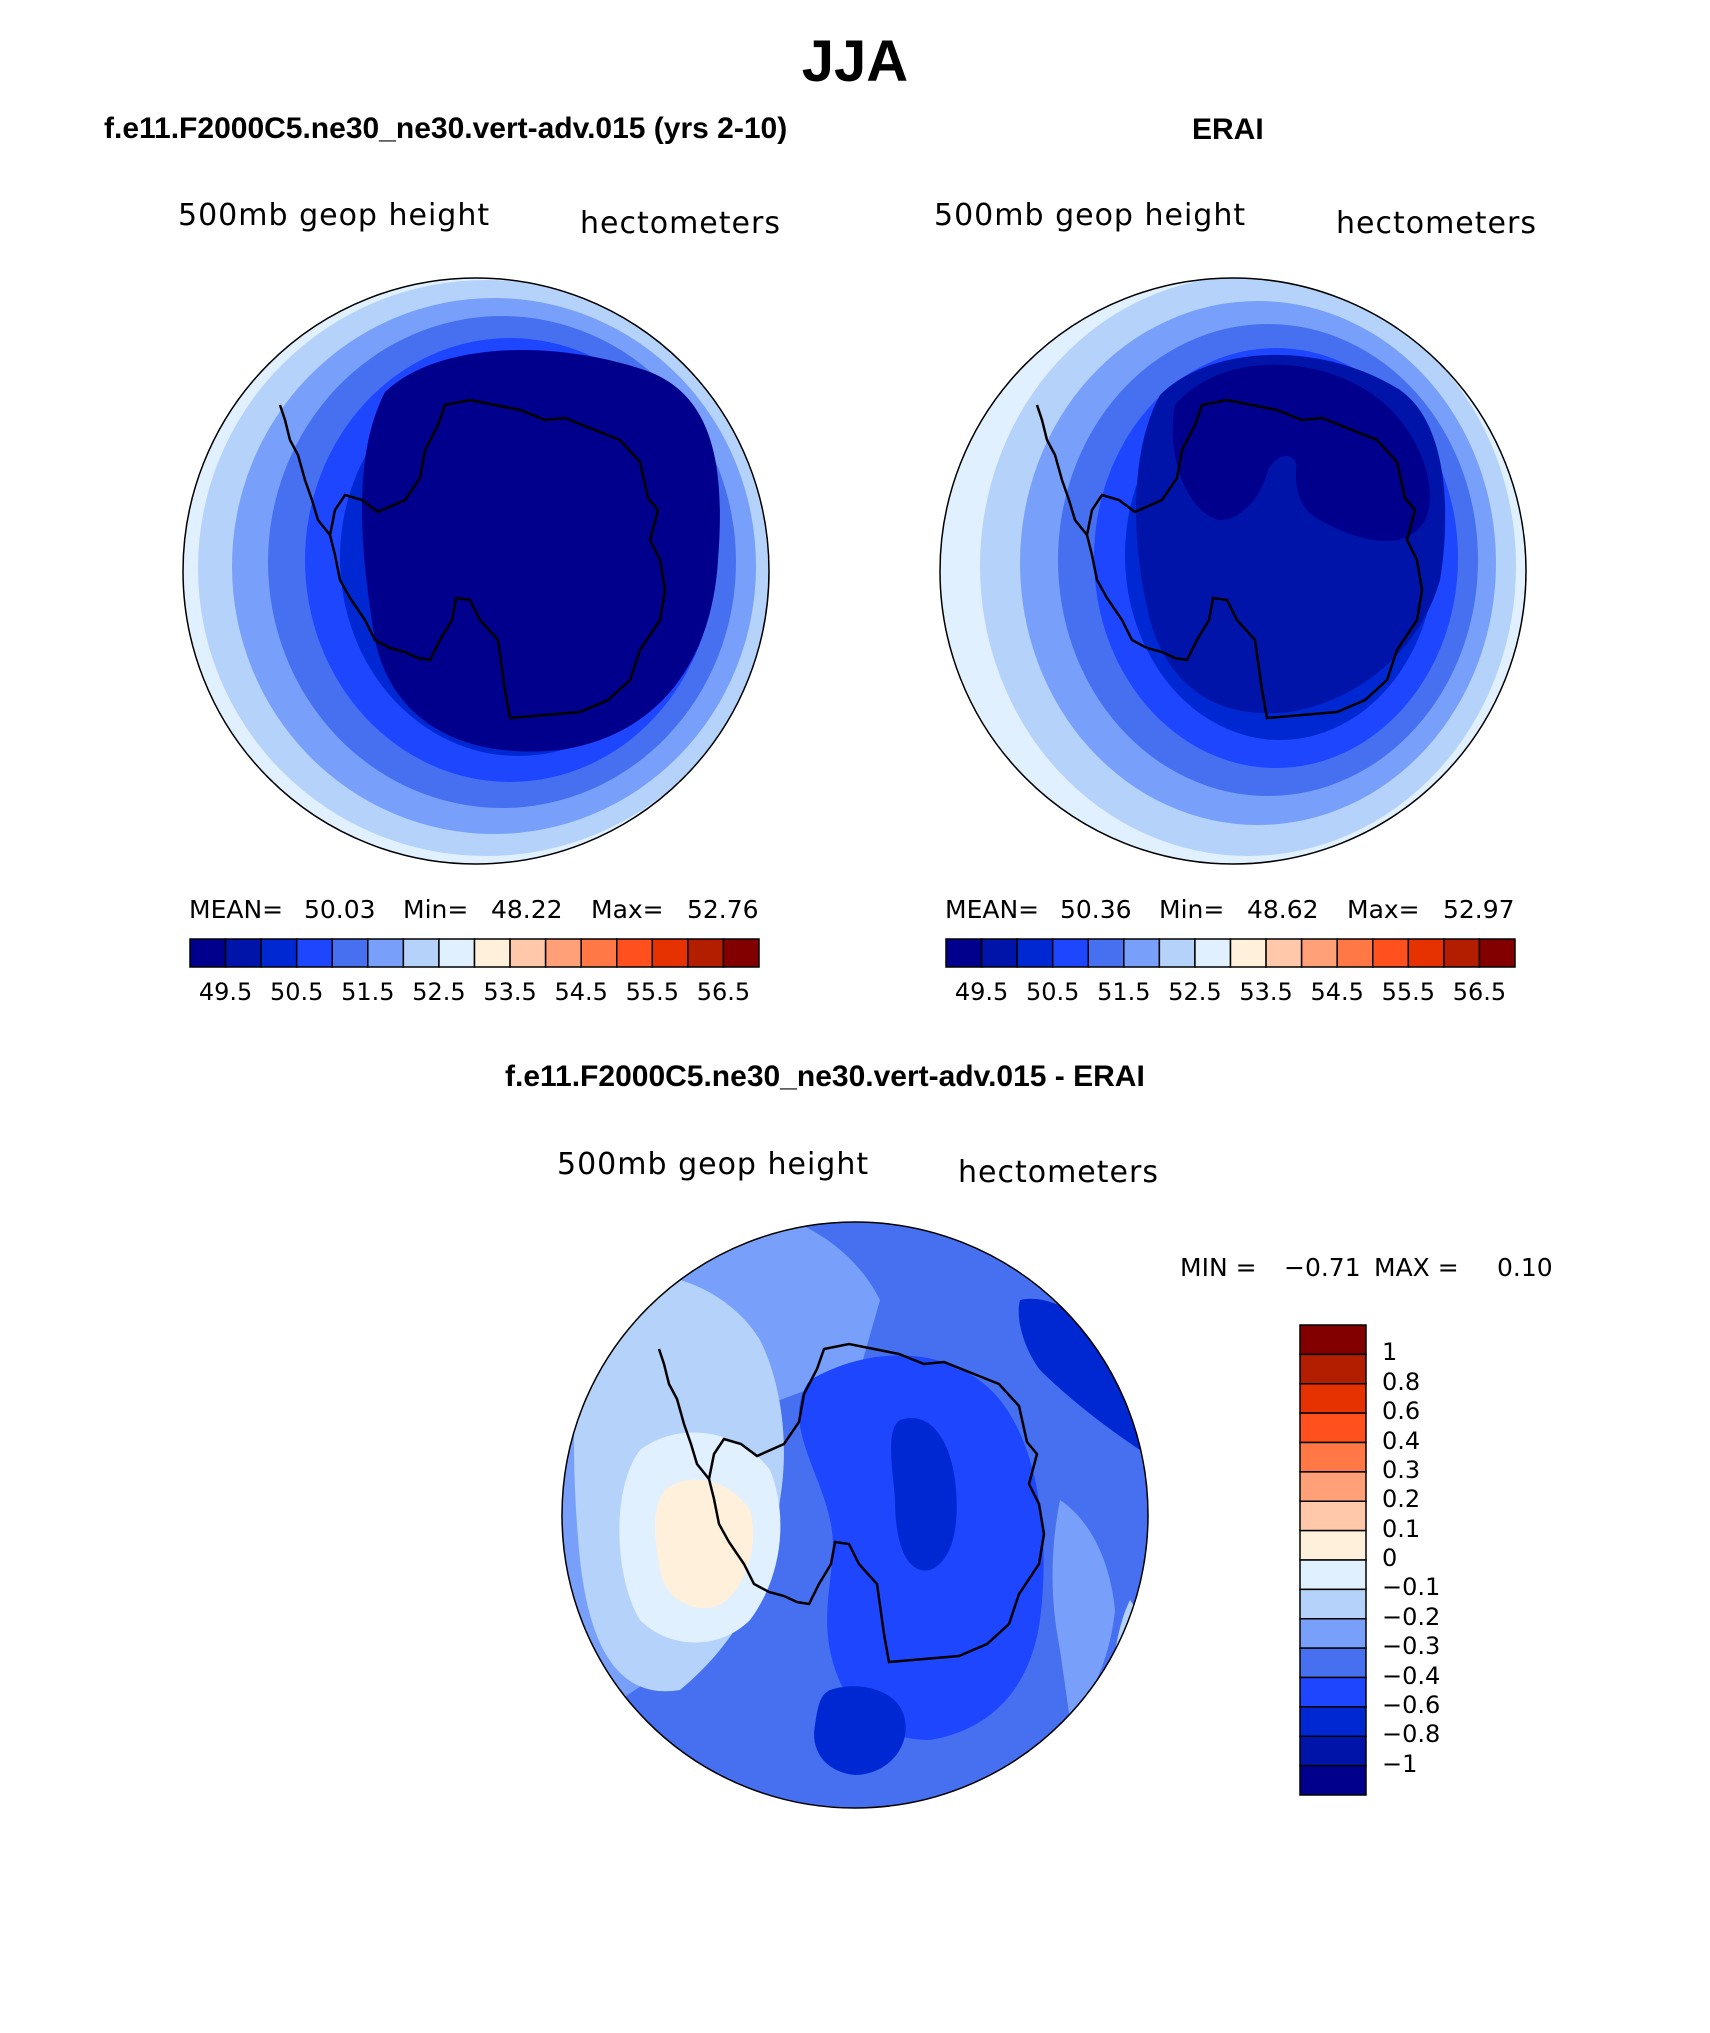 The width and height of the screenshot is (1710, 2033). I want to click on colorbar-tick-label: −1, so click(1400, 1763).